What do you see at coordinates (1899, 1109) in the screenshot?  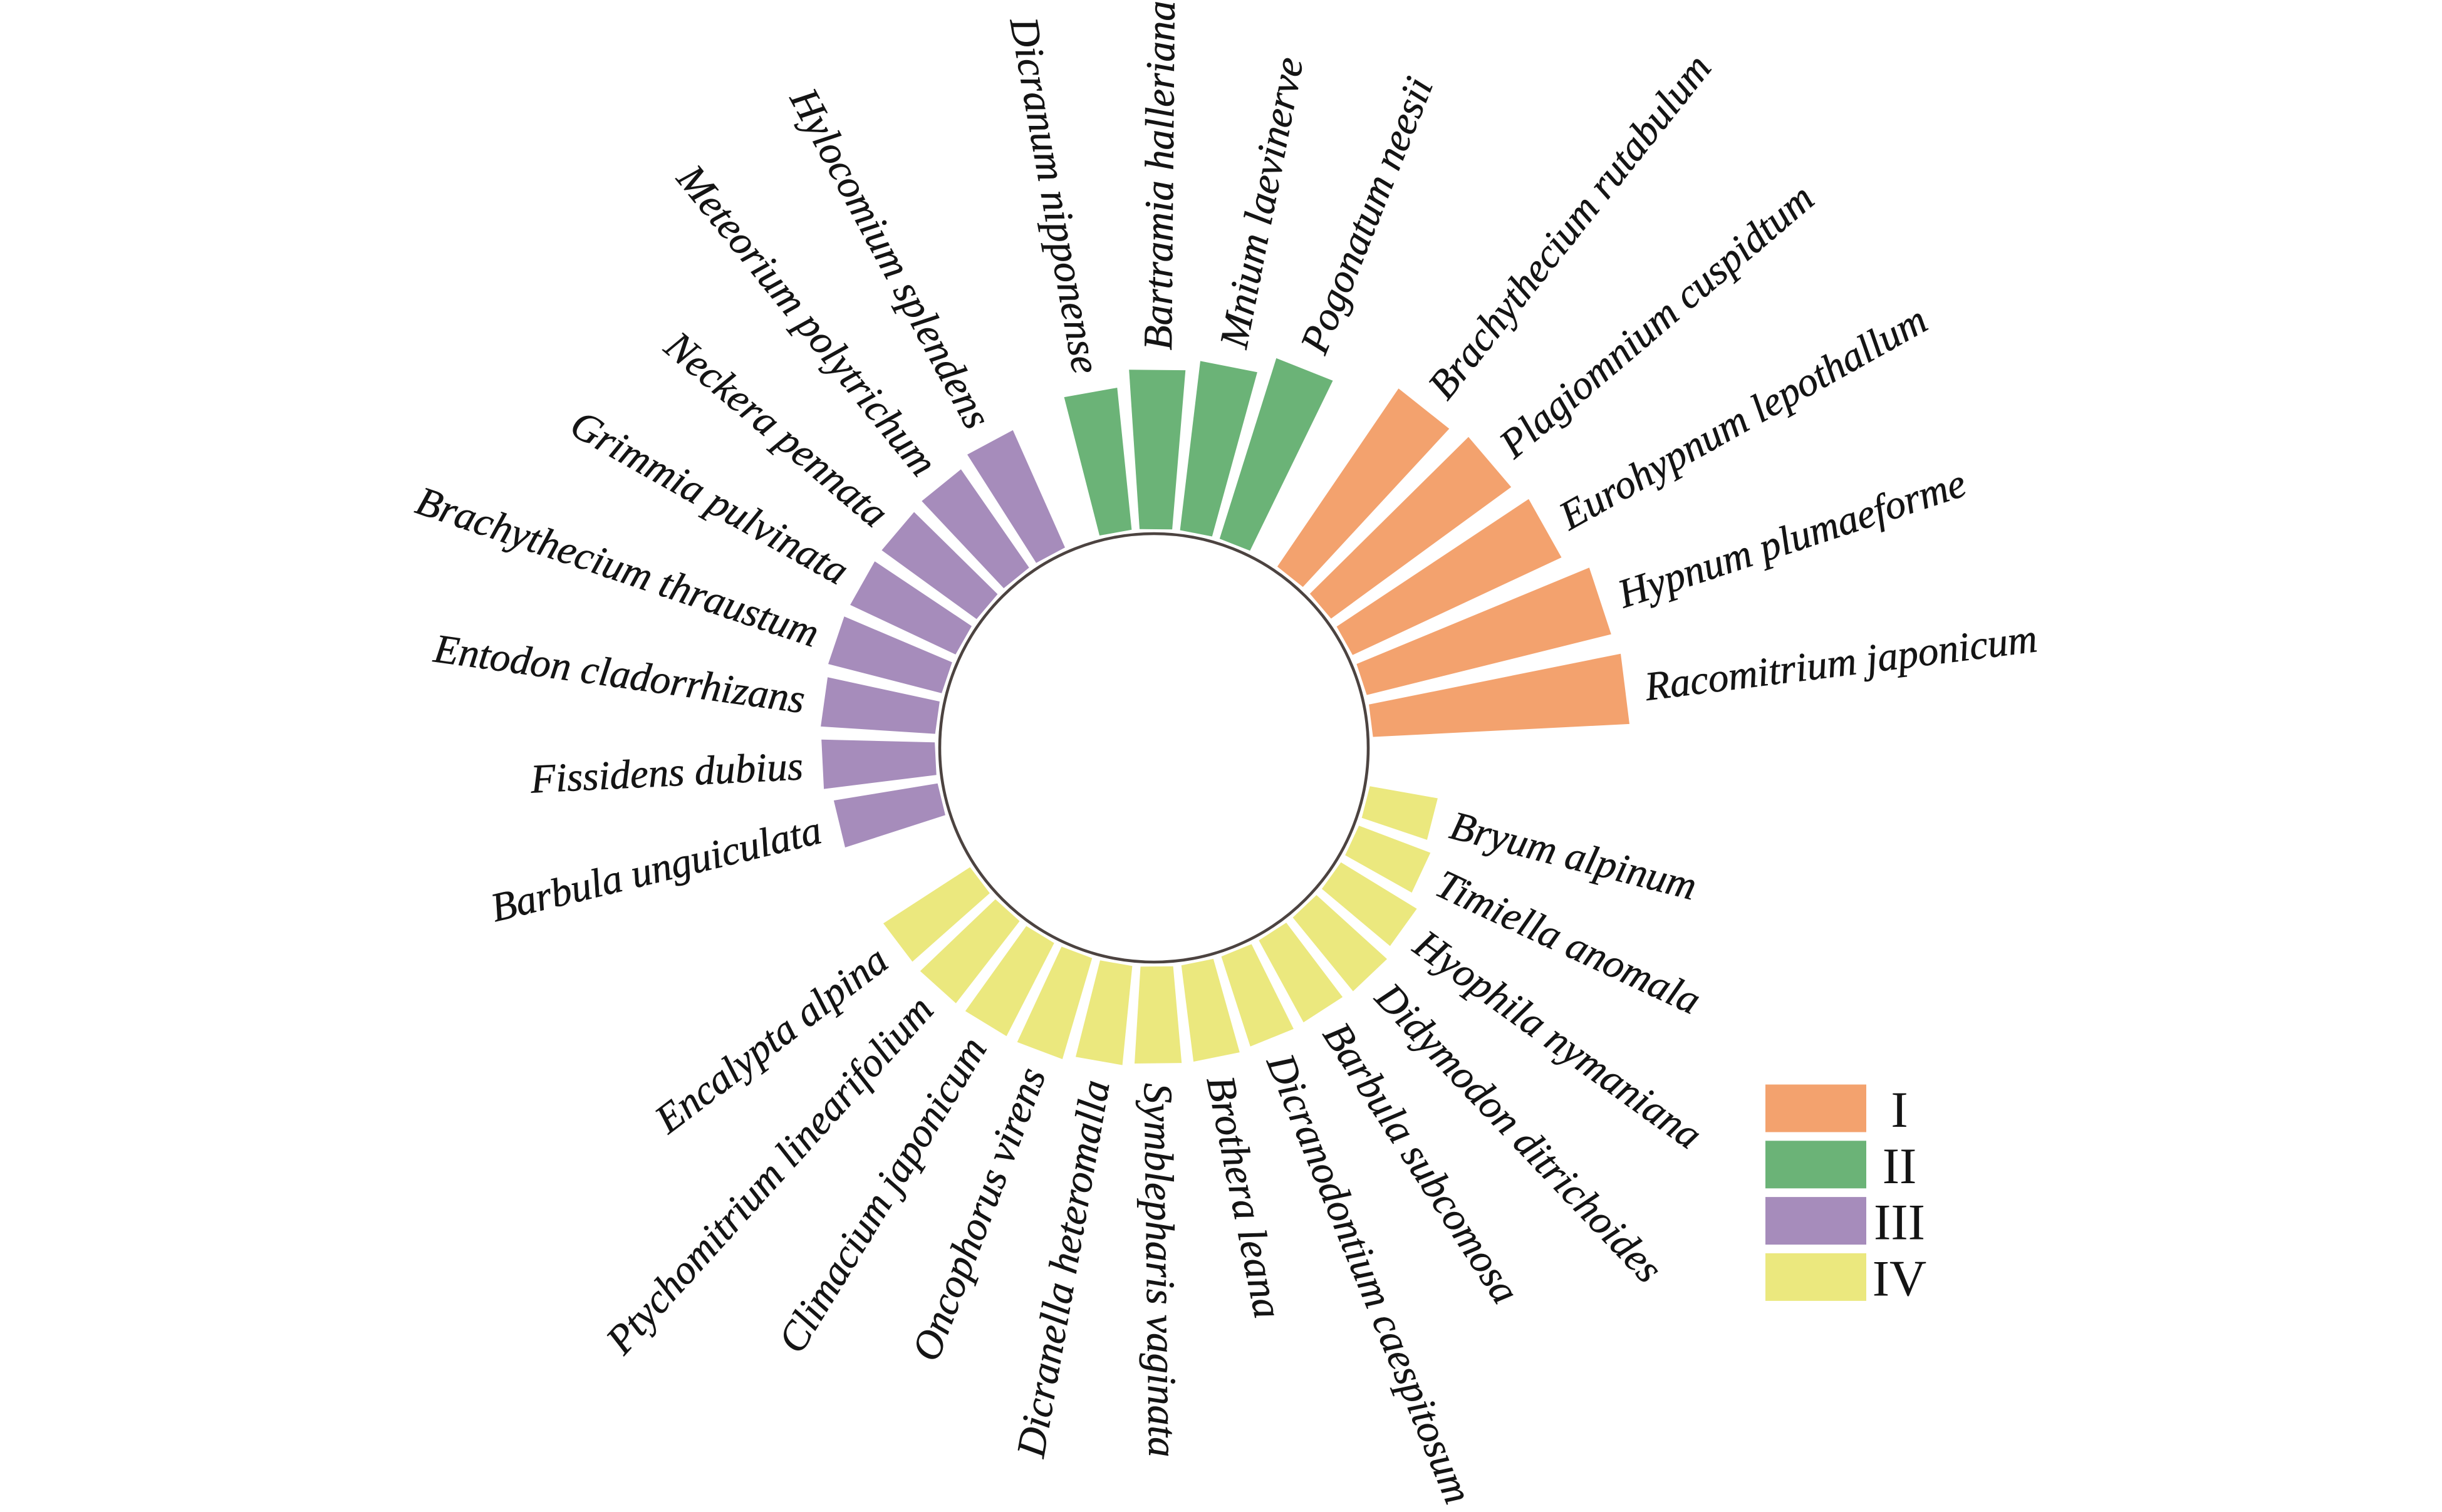 I see `svg-text: I` at bounding box center [1899, 1109].